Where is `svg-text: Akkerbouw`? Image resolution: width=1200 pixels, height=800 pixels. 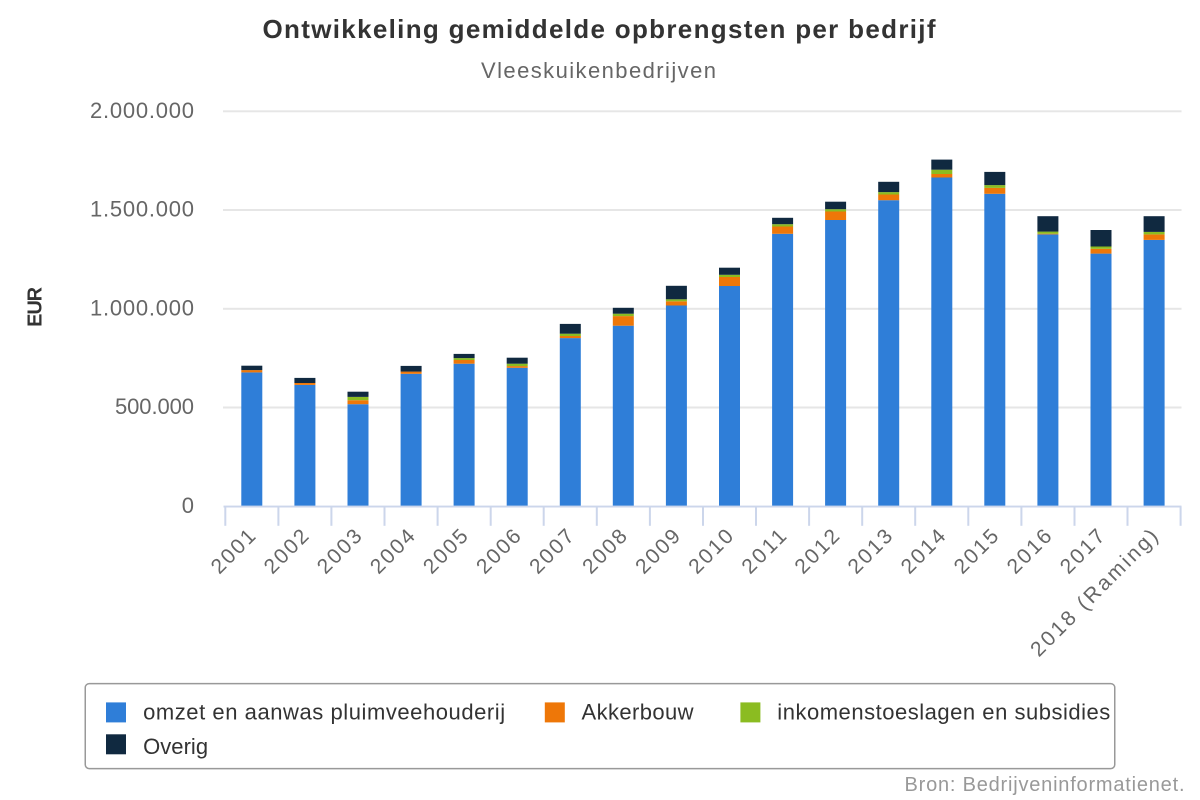
svg-text: Akkerbouw is located at coordinates (638, 712).